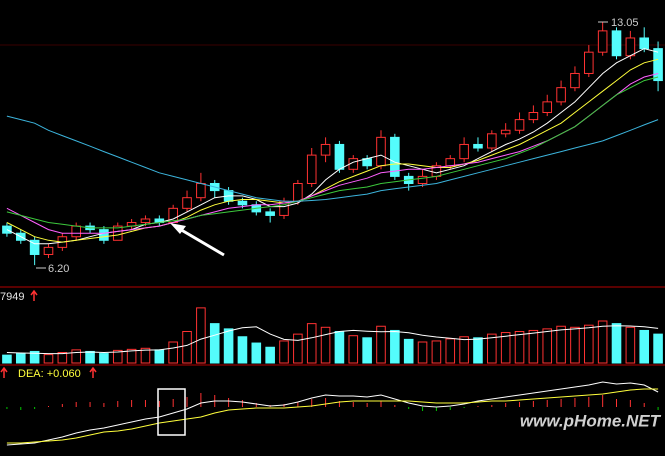  What do you see at coordinates (171, 412) in the screenshot?
I see `highlight-box` at bounding box center [171, 412].